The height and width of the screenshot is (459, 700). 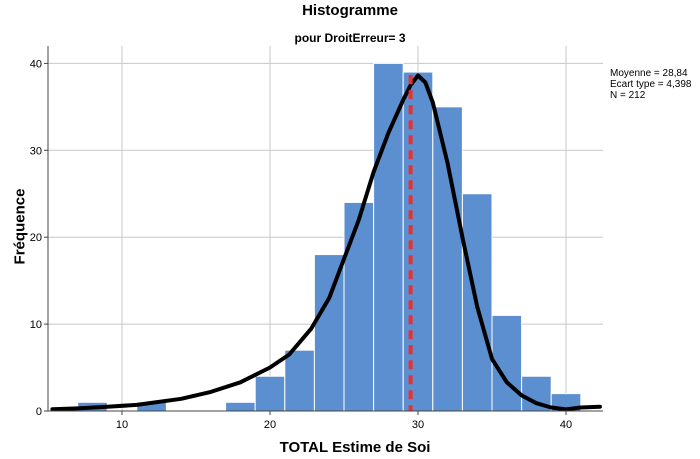 What do you see at coordinates (350, 38) in the screenshot?
I see `chart-subtitle: pour DroitErreur= 3` at bounding box center [350, 38].